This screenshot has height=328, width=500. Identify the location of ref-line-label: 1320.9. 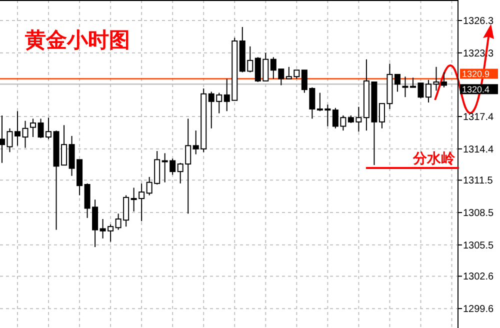
(476, 73).